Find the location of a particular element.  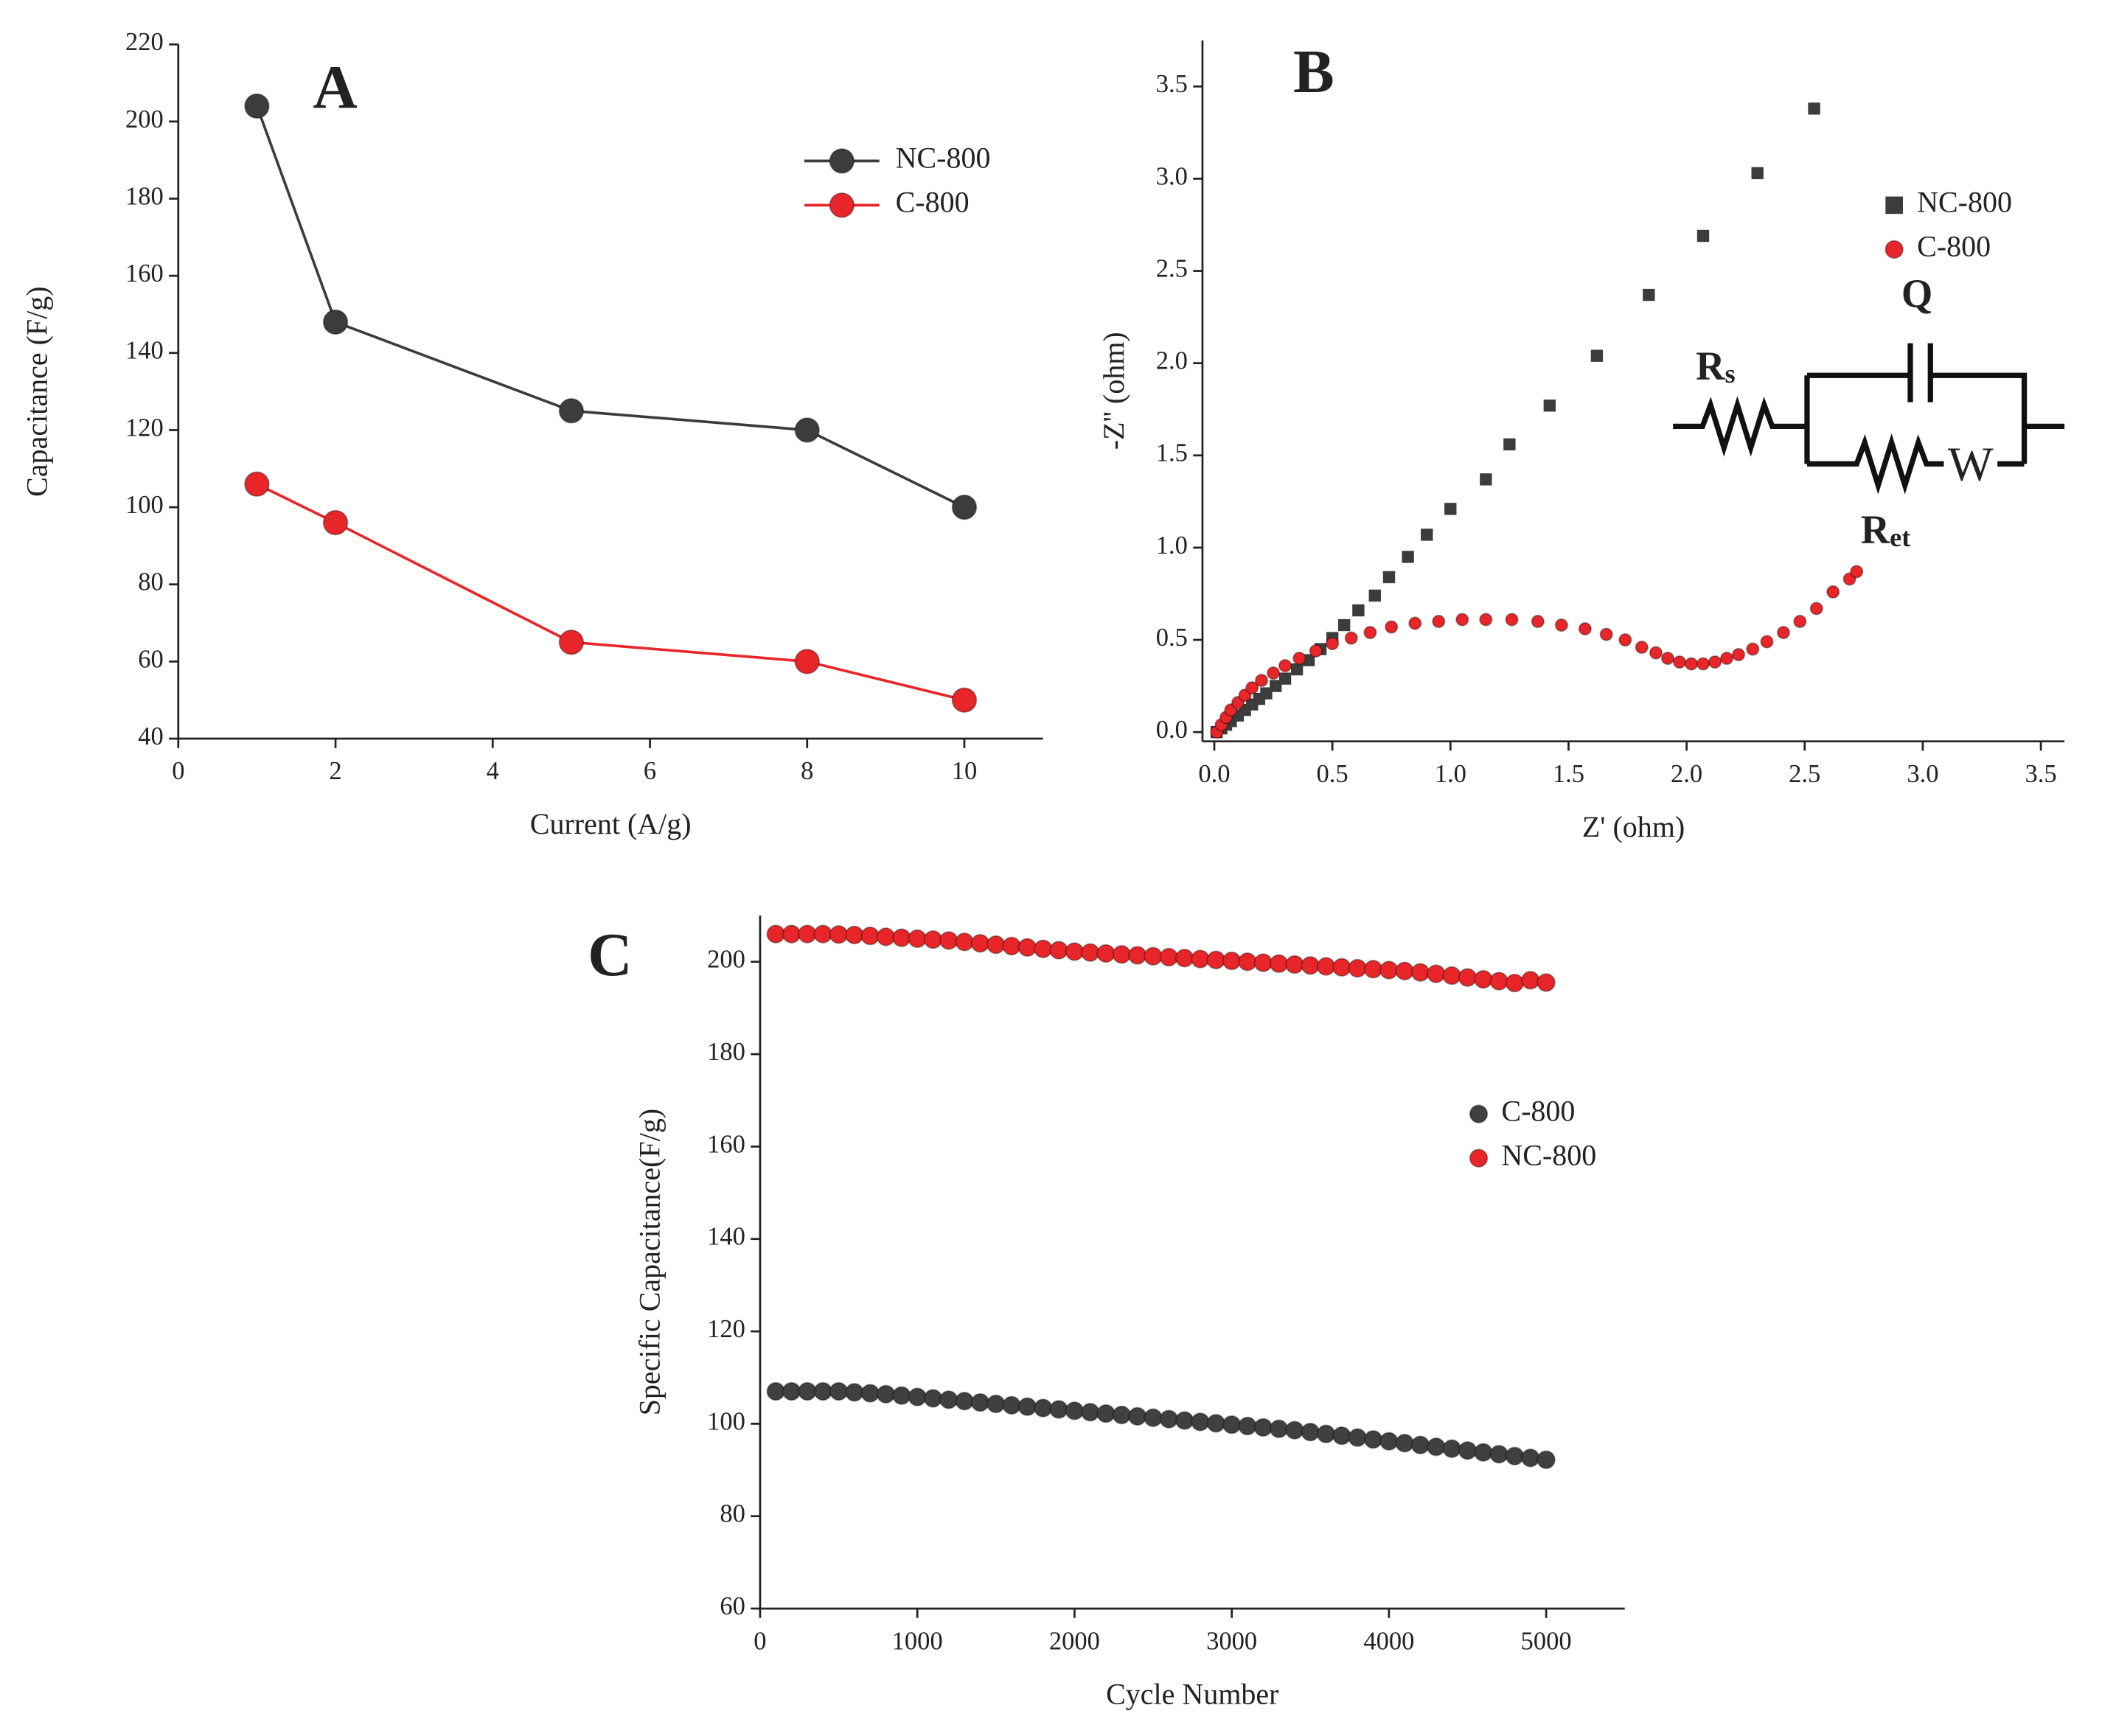

y-axis-label: -Z'' (ohm) is located at coordinates (1113, 391).